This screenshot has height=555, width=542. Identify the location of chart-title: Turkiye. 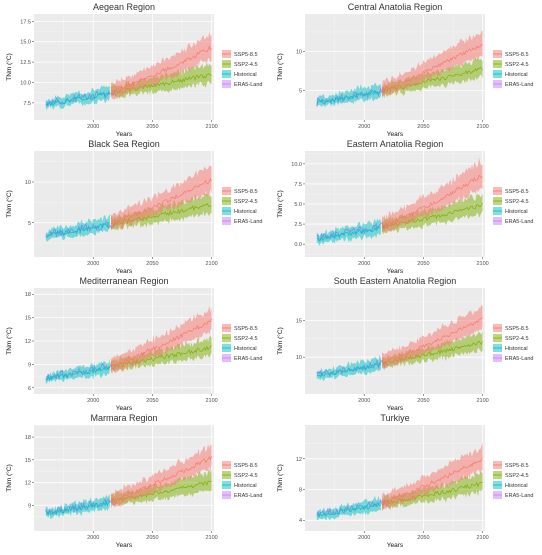
(394, 418).